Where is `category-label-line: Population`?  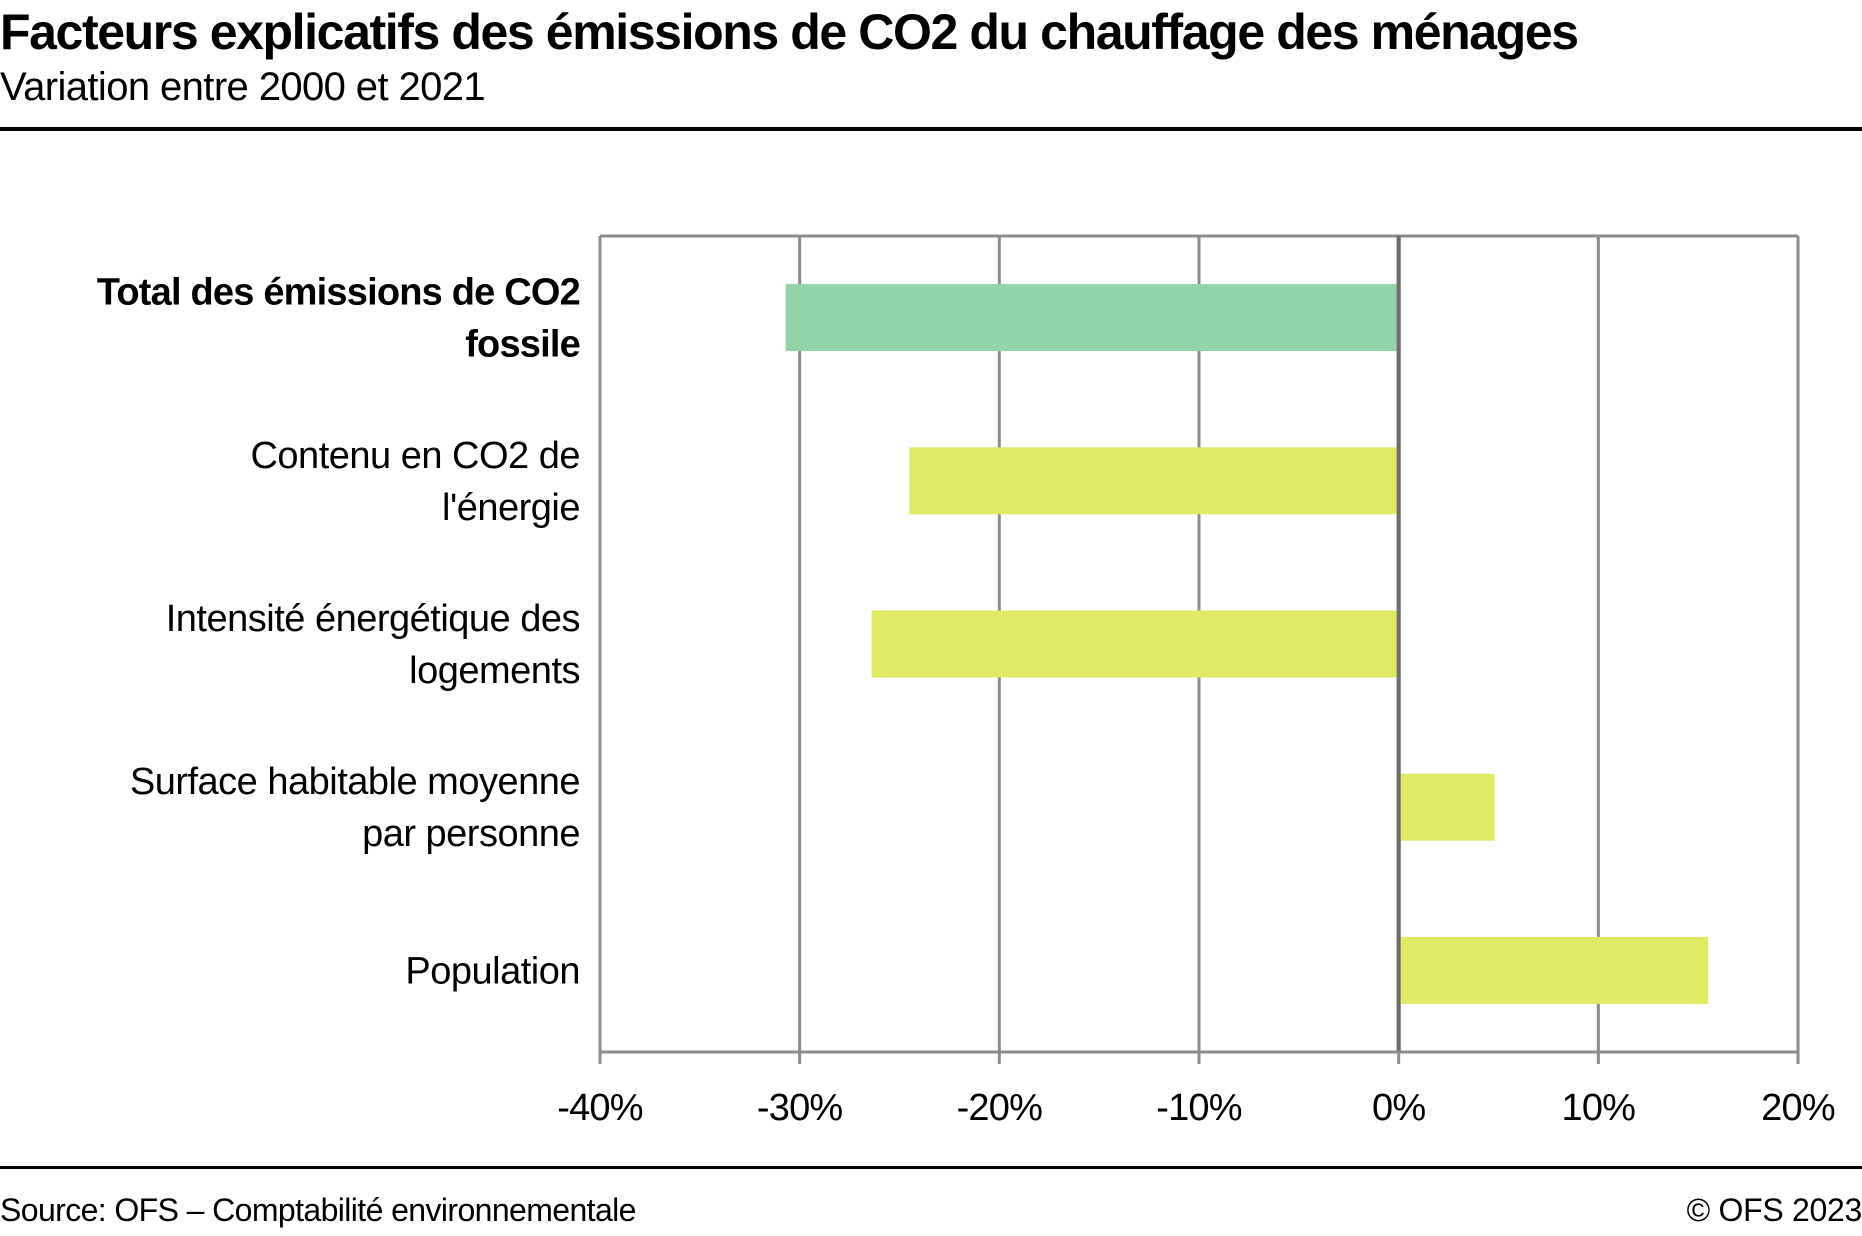 category-label-line: Population is located at coordinates (492, 971).